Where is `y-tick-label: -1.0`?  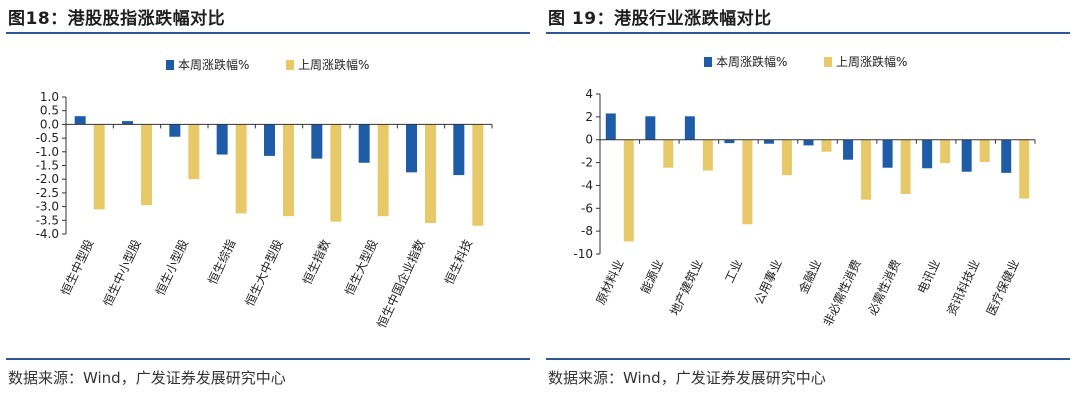
y-tick-label: -1.0 is located at coordinates (47, 152).